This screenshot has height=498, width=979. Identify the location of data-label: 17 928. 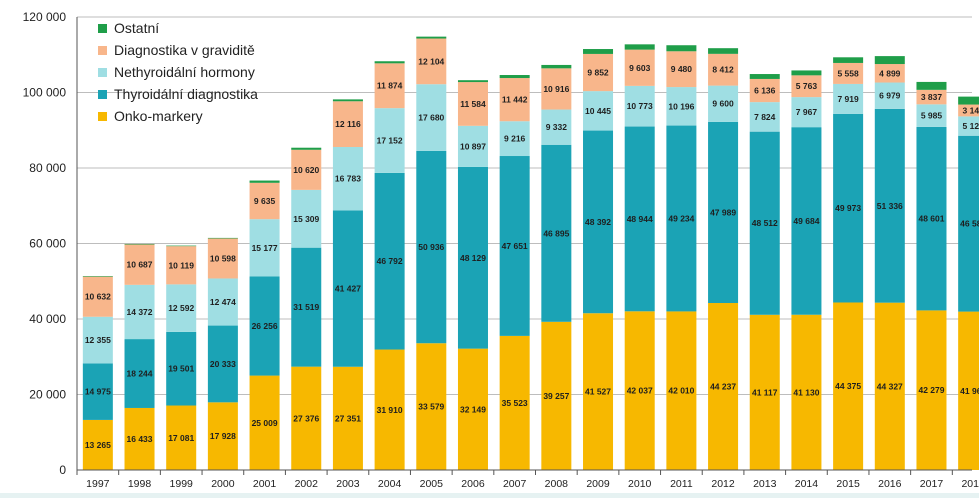
(223, 436).